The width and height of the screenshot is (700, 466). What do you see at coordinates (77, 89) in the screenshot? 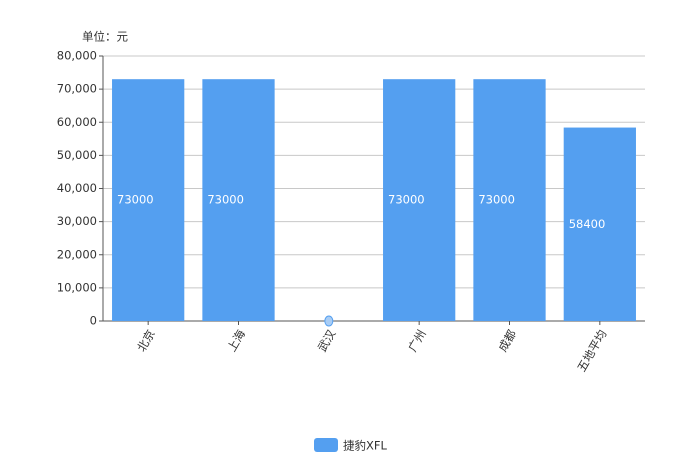
I see `y-tick-label: 70,000` at bounding box center [77, 89].